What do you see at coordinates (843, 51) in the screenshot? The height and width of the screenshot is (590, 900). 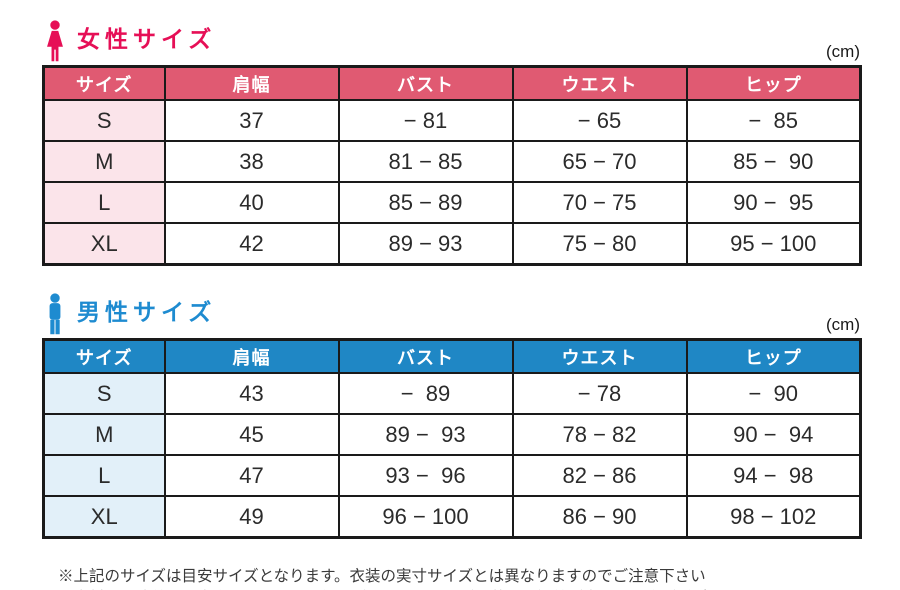 I see `women-unit-label: (cm)` at bounding box center [843, 51].